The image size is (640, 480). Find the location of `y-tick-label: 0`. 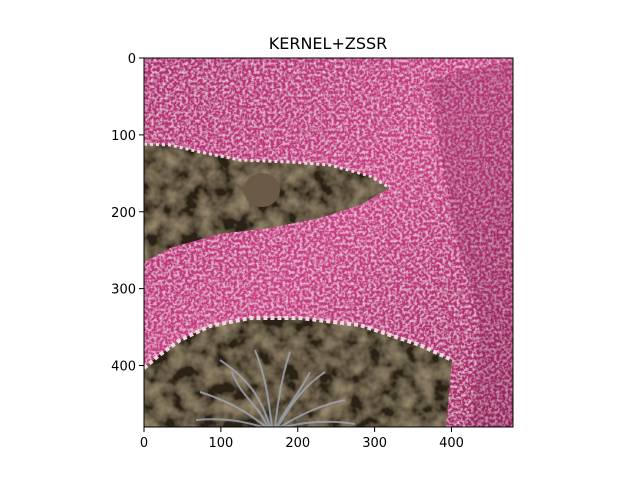

y-tick-label: 0 is located at coordinates (132, 59).